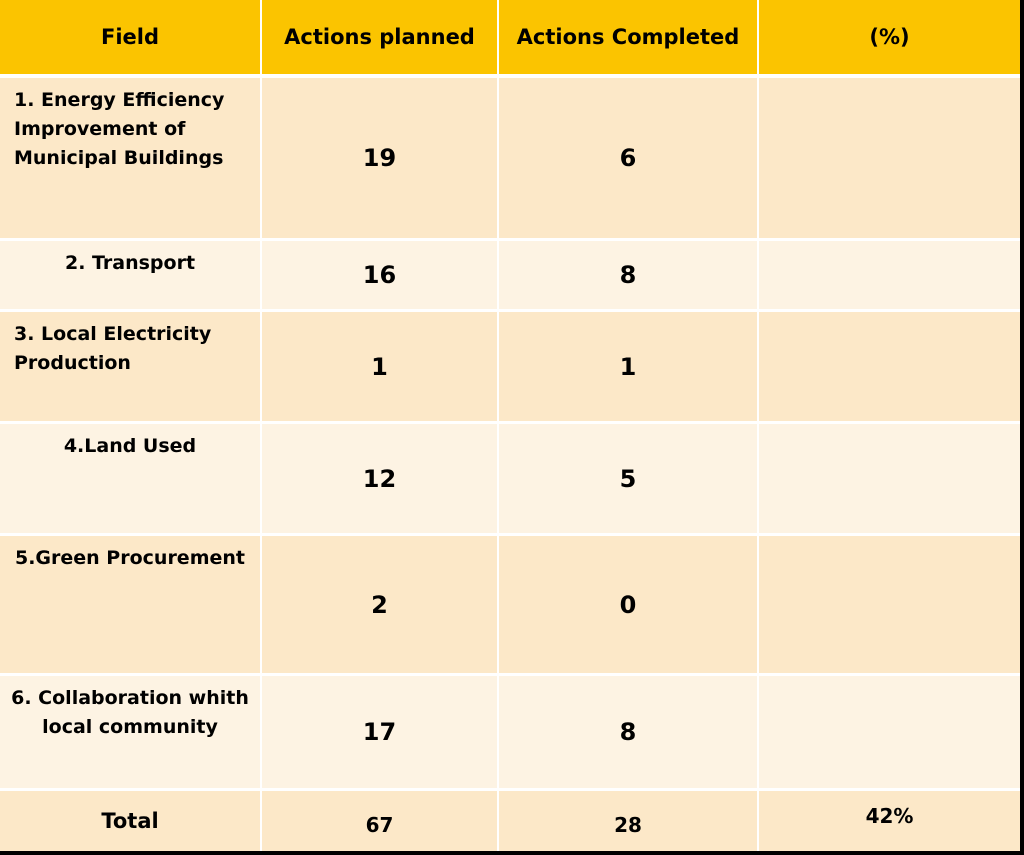  What do you see at coordinates (380, 480) in the screenshot?
I see `planned-cell: 12` at bounding box center [380, 480].